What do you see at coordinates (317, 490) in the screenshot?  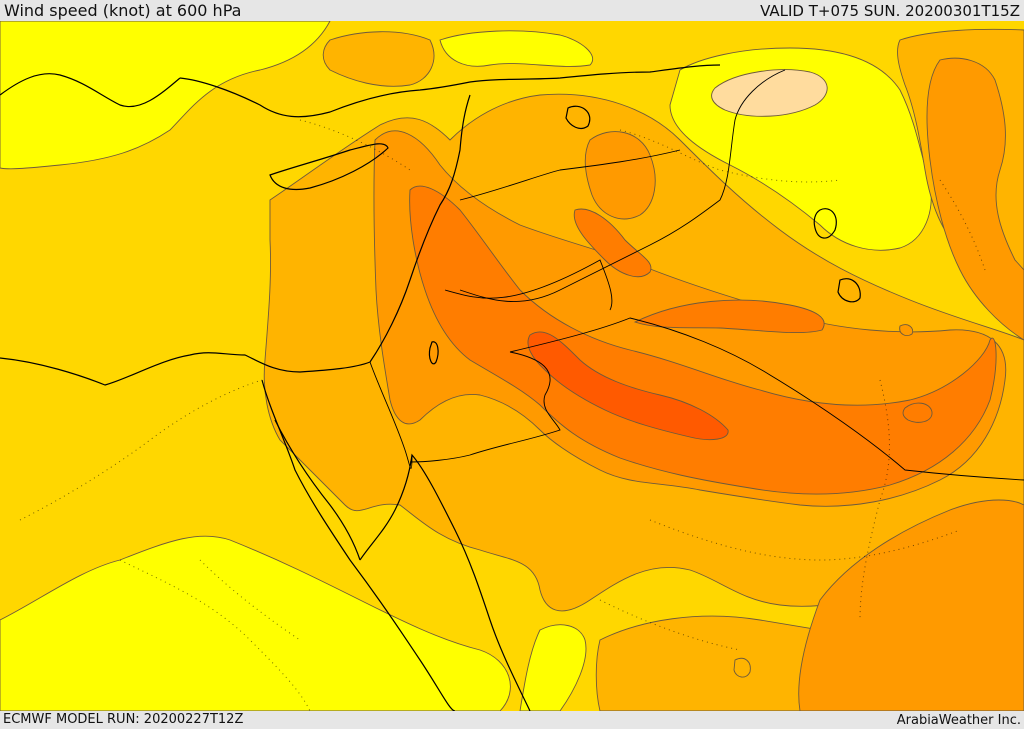 I see `gulf-of-suez` at bounding box center [317, 490].